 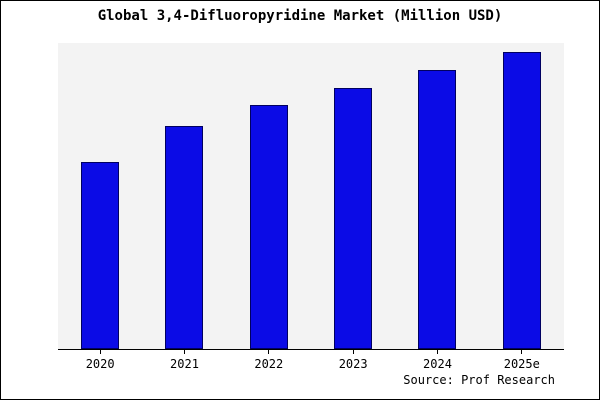 What do you see at coordinates (437, 364) in the screenshot?
I see `x-label-2024: 2024` at bounding box center [437, 364].